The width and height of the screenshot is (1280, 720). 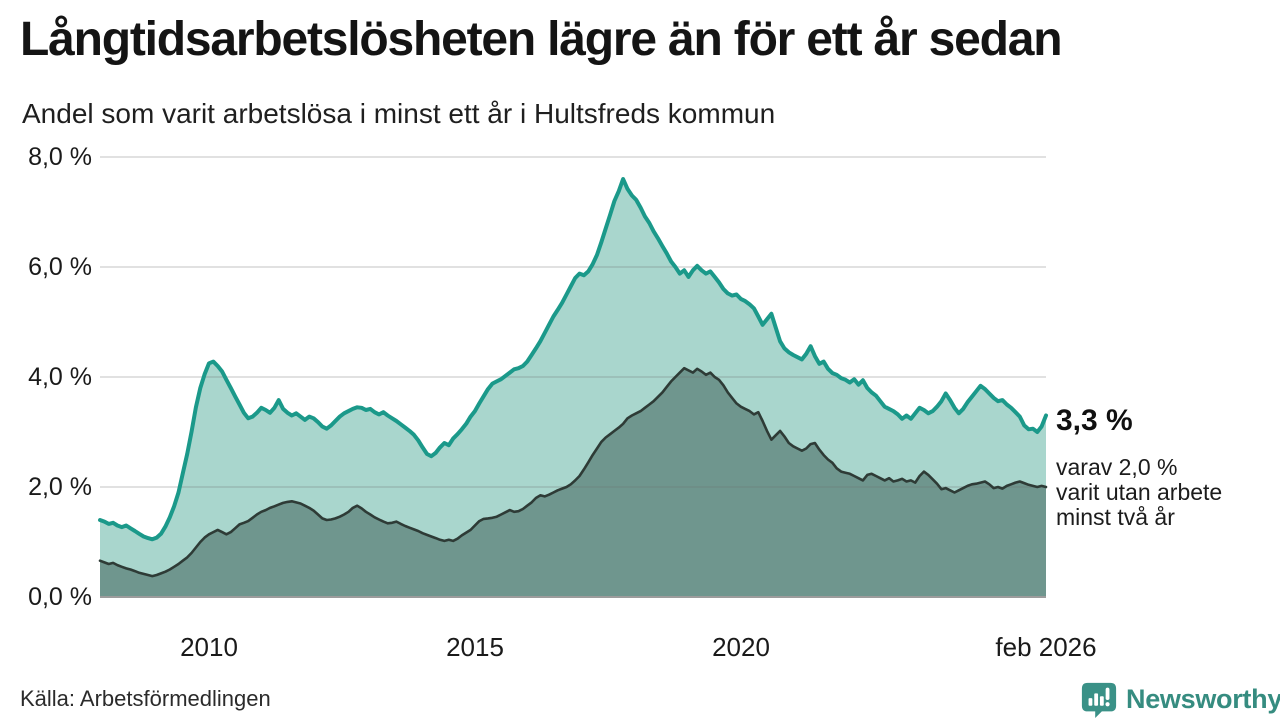 I want to click on x-tick-label: 2015, so click(x=475, y=647).